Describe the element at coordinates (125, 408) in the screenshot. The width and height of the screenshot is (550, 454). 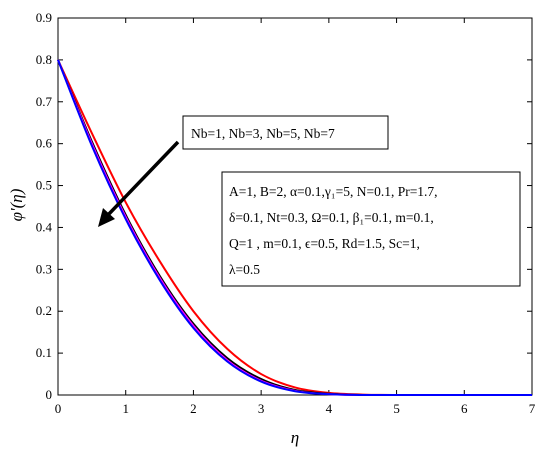
I see `x-tick-label: 1` at that location.